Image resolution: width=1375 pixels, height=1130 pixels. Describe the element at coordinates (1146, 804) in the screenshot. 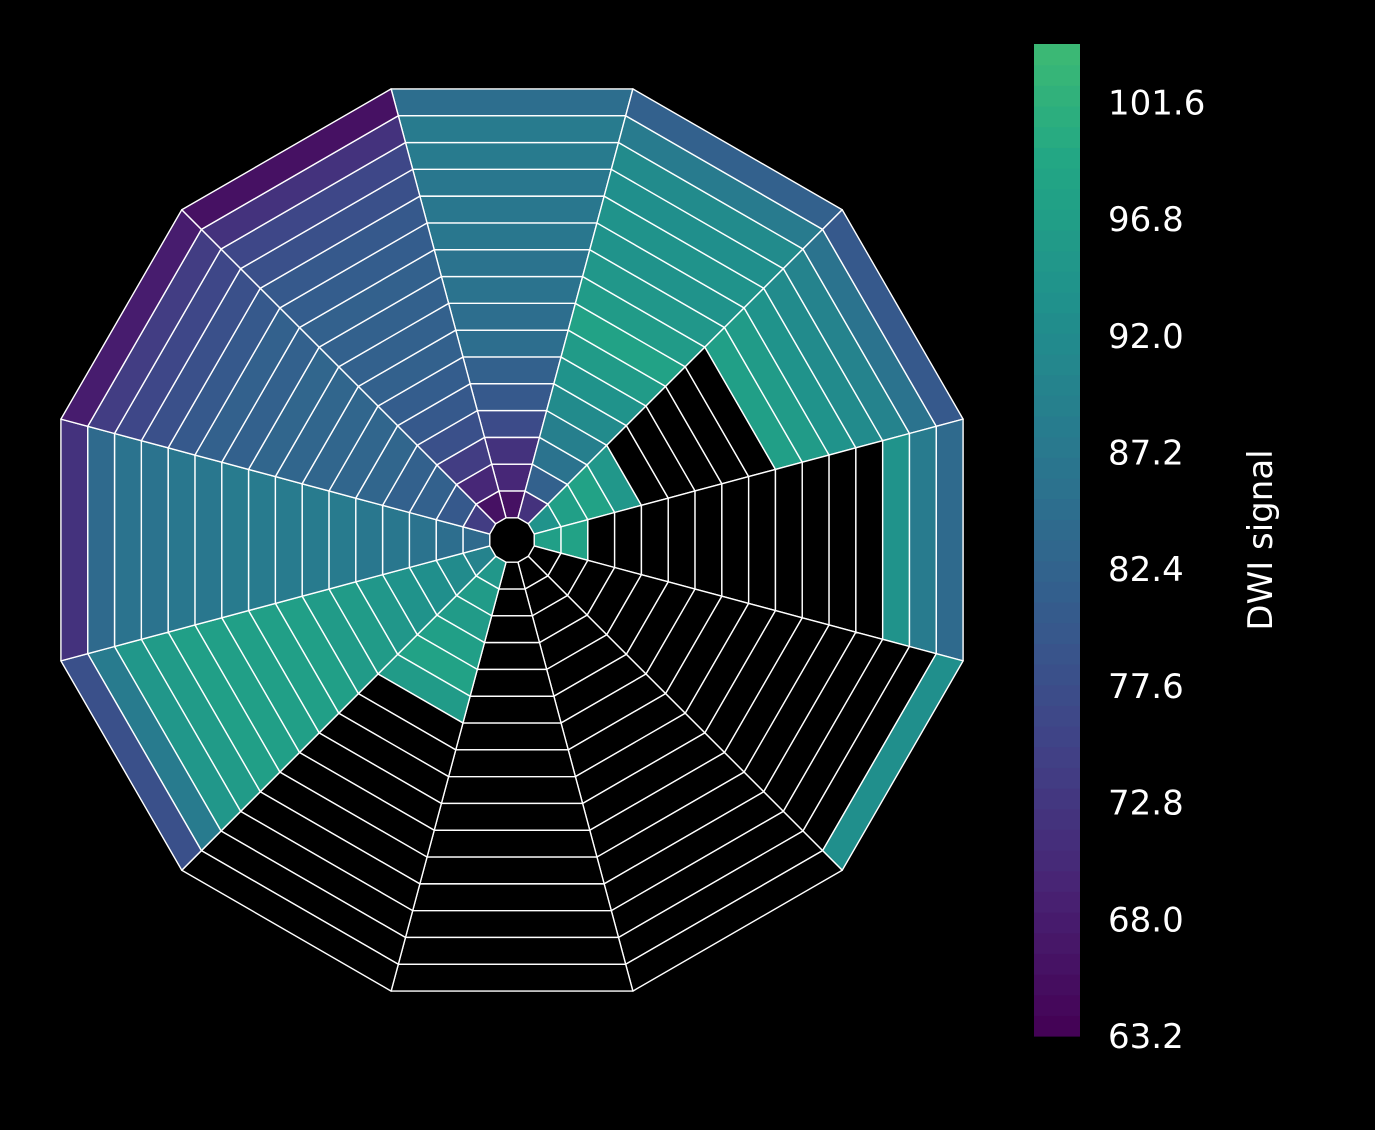

I see `colorbar-tick-label: 72.8` at that location.